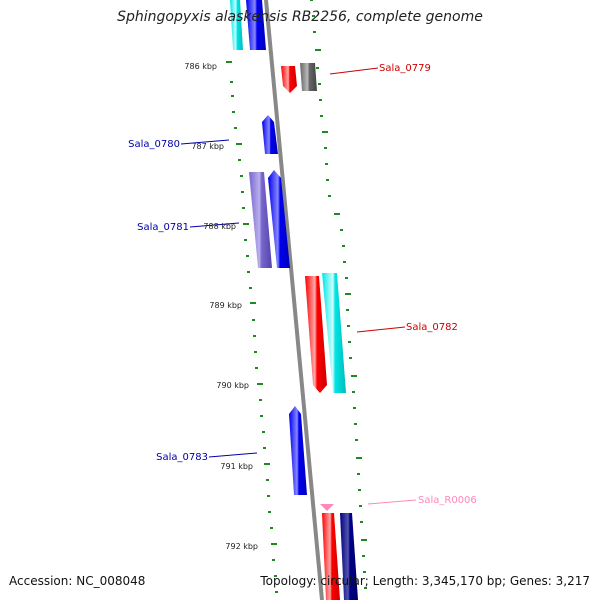 The height and width of the screenshot is (604, 600). Describe the element at coordinates (316, 334) in the screenshot. I see `gene-sala-0782-a` at that location.